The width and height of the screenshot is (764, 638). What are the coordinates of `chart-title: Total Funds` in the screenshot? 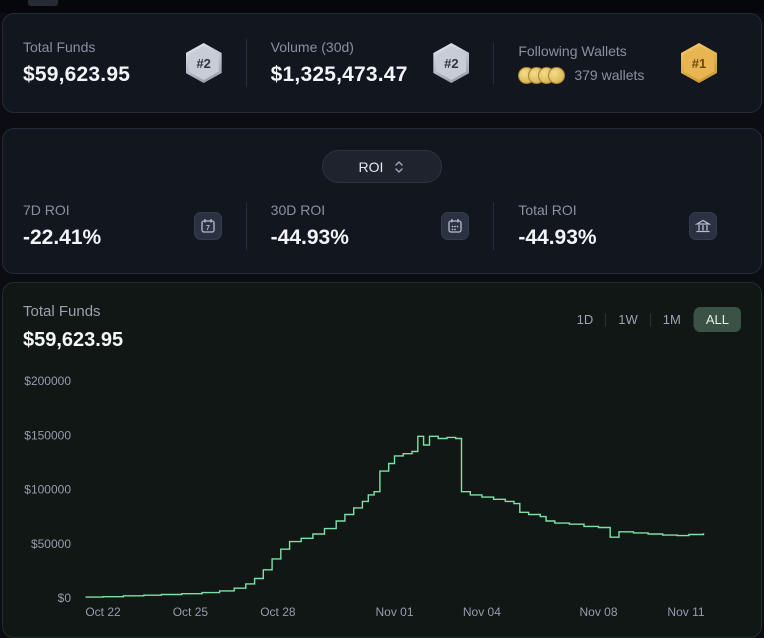 It's located at (62, 311).